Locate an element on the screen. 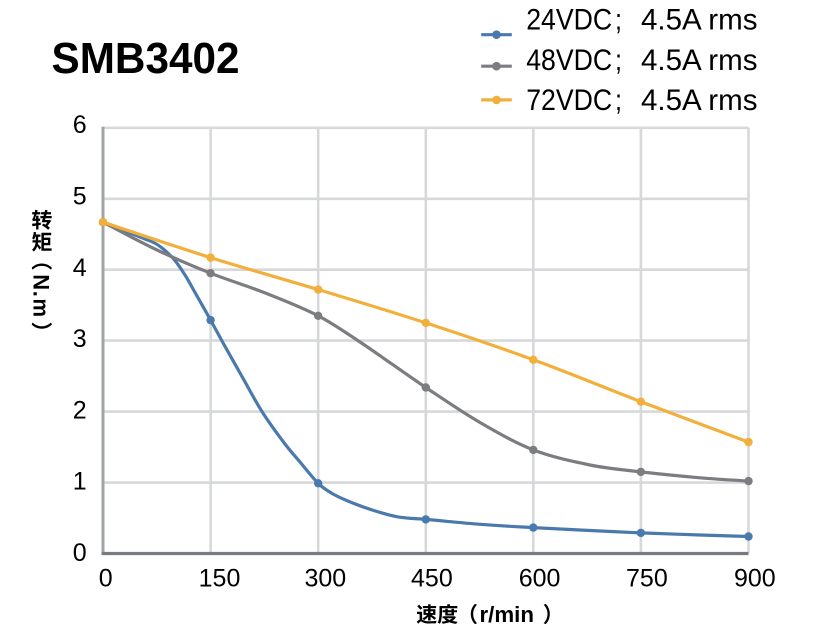 The width and height of the screenshot is (831, 640). svg-text: 6 is located at coordinates (80, 125).